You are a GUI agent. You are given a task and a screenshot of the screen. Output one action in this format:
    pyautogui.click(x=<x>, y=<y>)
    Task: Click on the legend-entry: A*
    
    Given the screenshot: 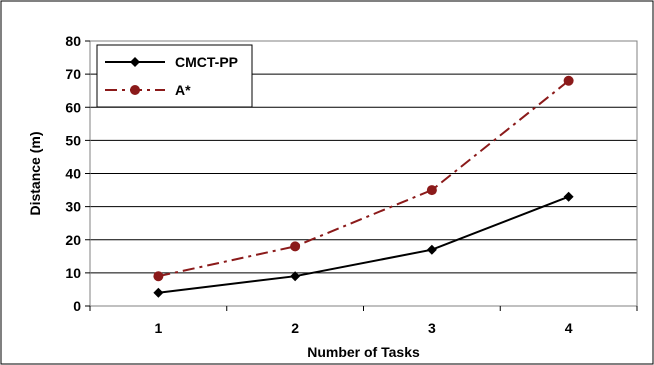 What is the action you would take?
    pyautogui.click(x=148, y=90)
    